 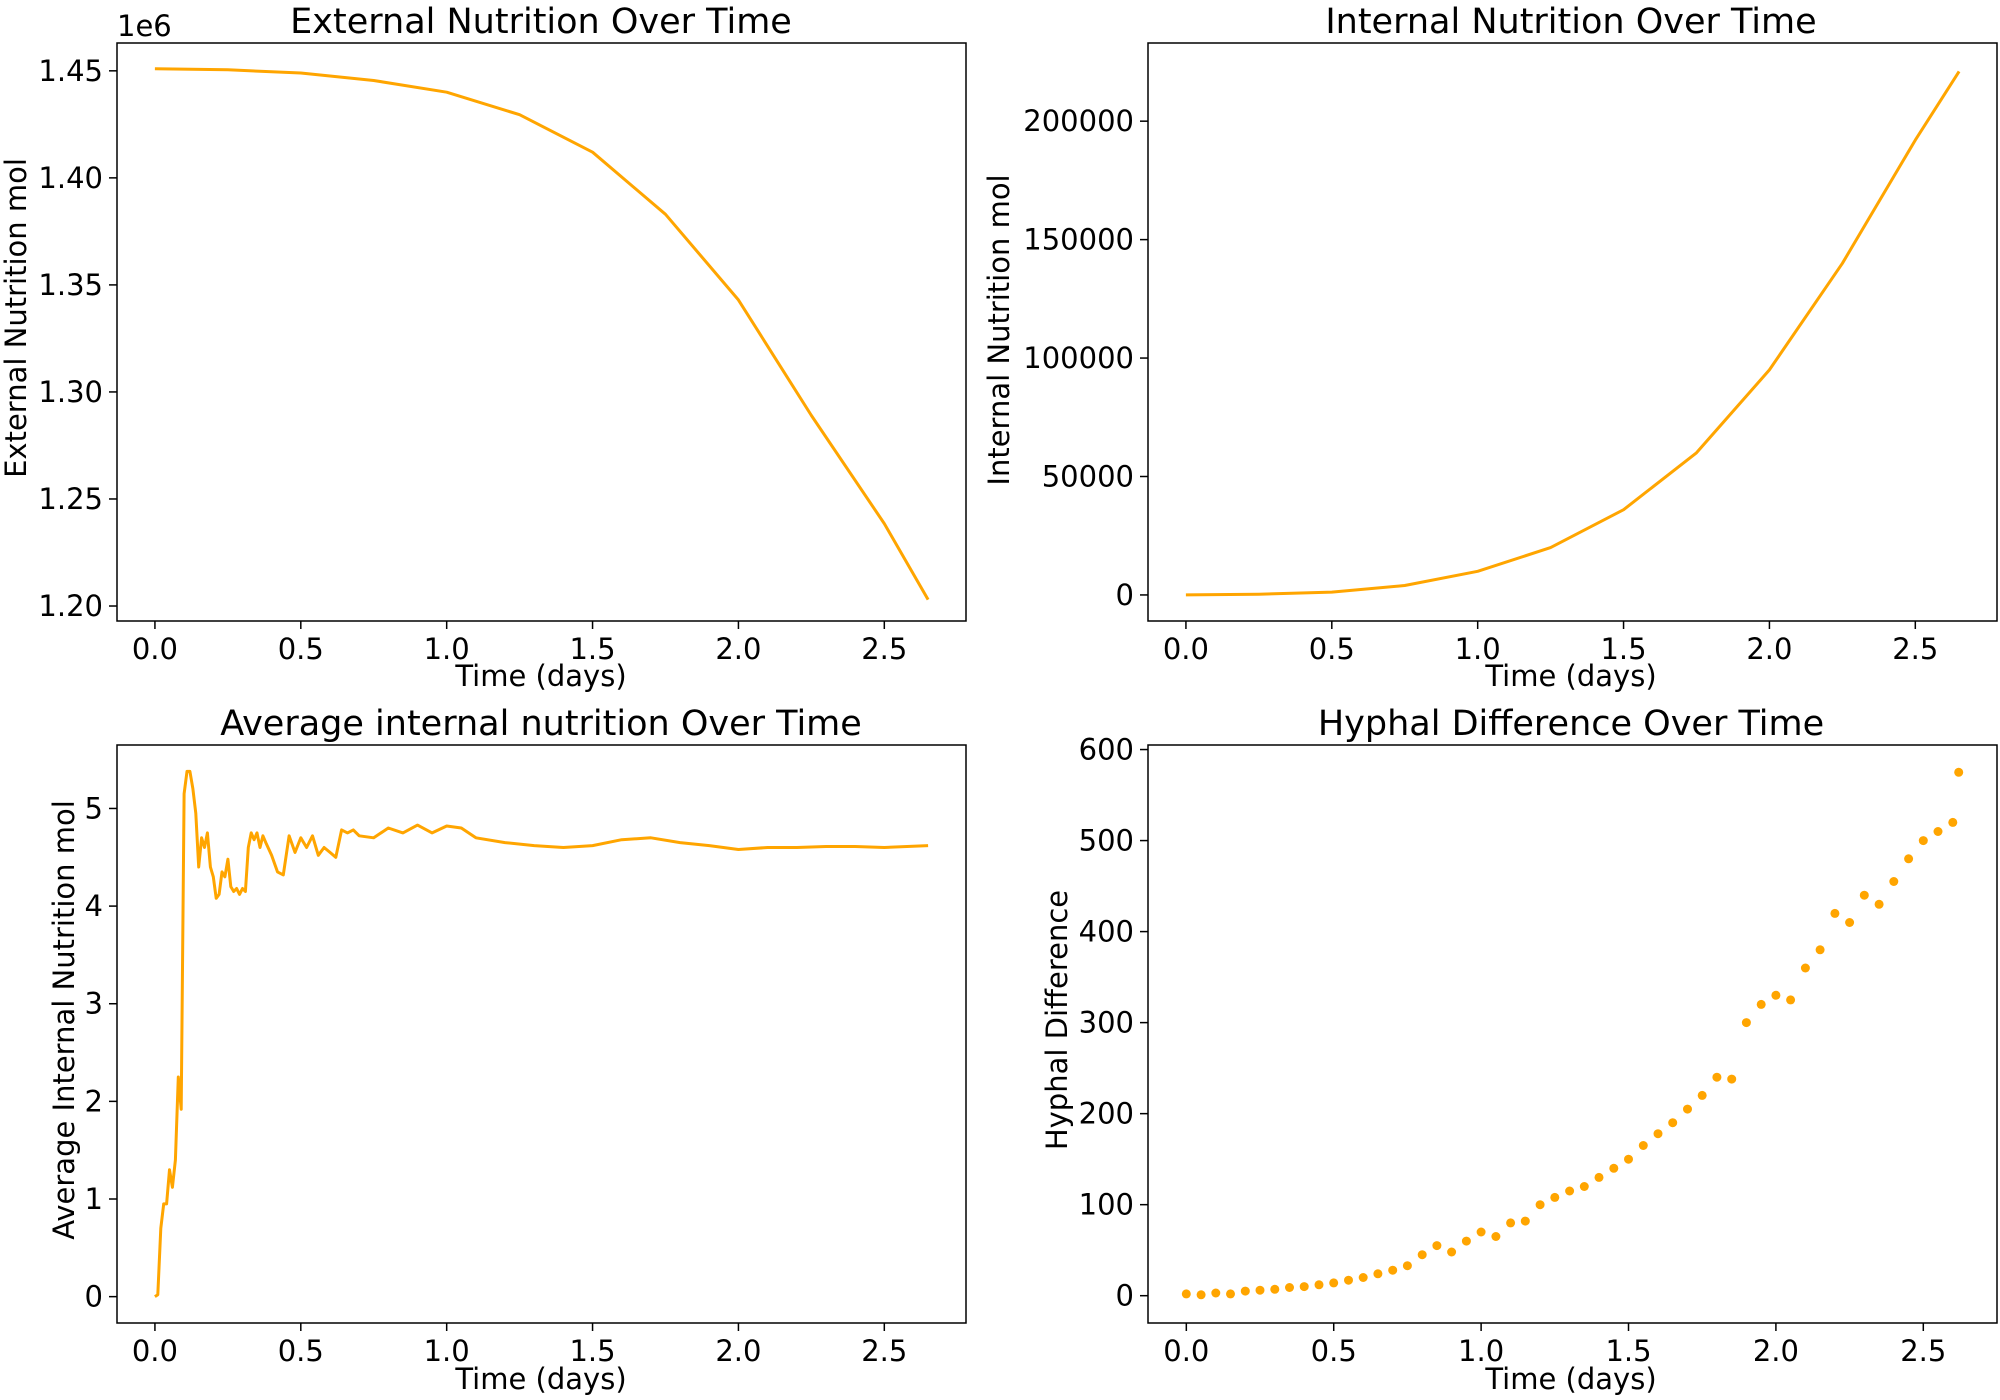 What do you see at coordinates (1106, 1114) in the screenshot?
I see `y-tick-label: 200` at bounding box center [1106, 1114].